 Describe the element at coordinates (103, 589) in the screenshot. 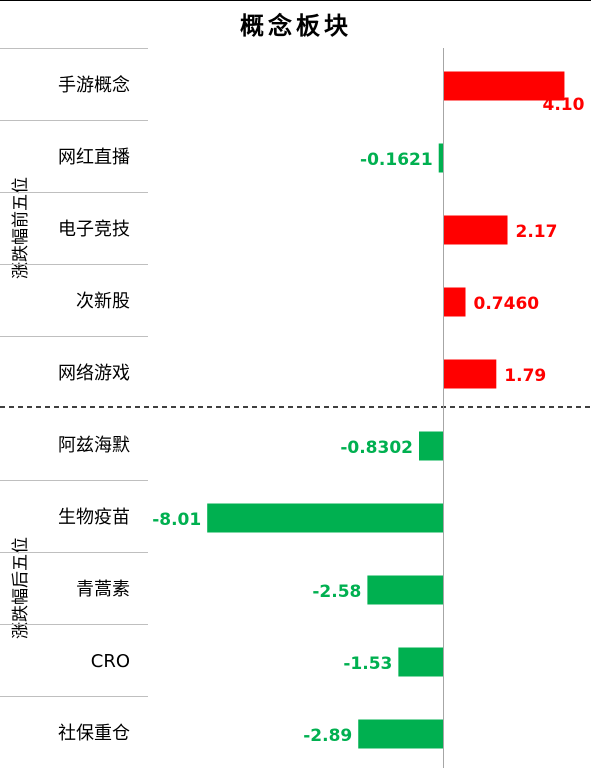

I see `category-label: 青蒿素` at that location.